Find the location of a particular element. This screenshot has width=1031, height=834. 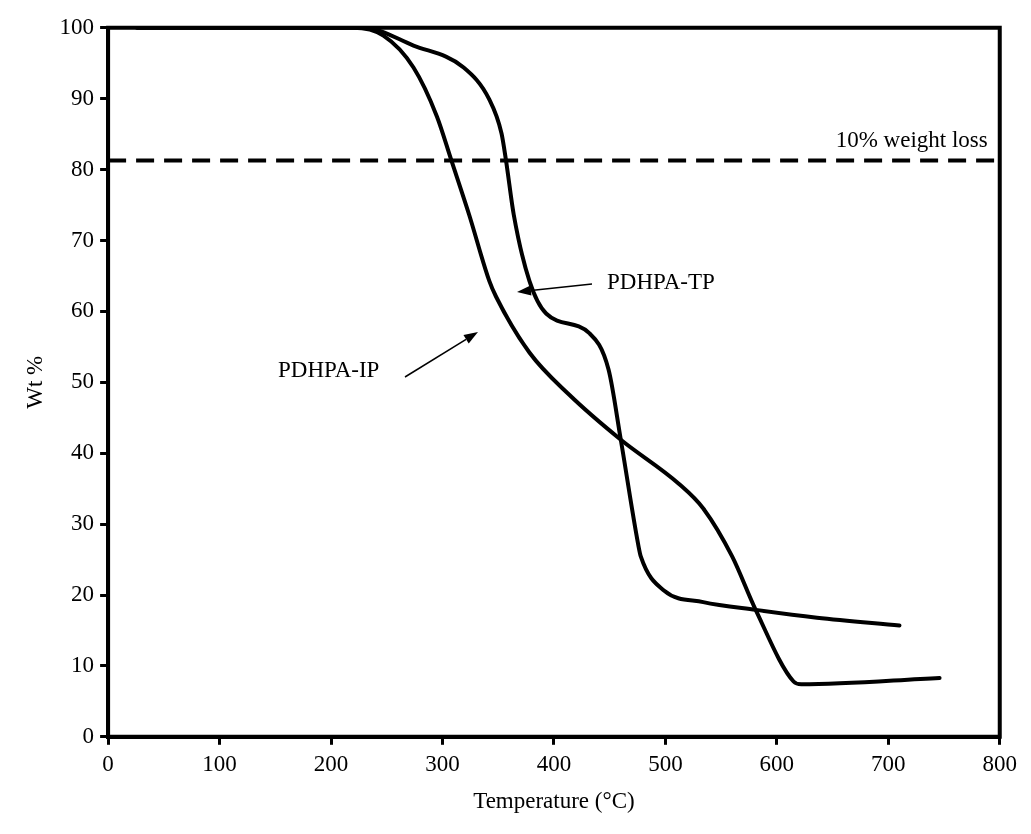

y-tick-label: 40 is located at coordinates (83, 452).